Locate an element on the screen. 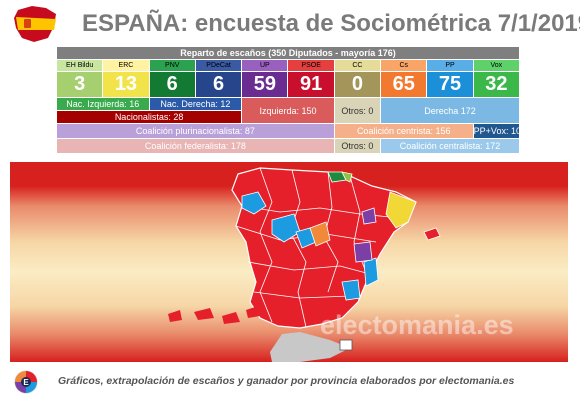  nac-derecha-cell: Nac. Derecha: 12 is located at coordinates (195, 104).